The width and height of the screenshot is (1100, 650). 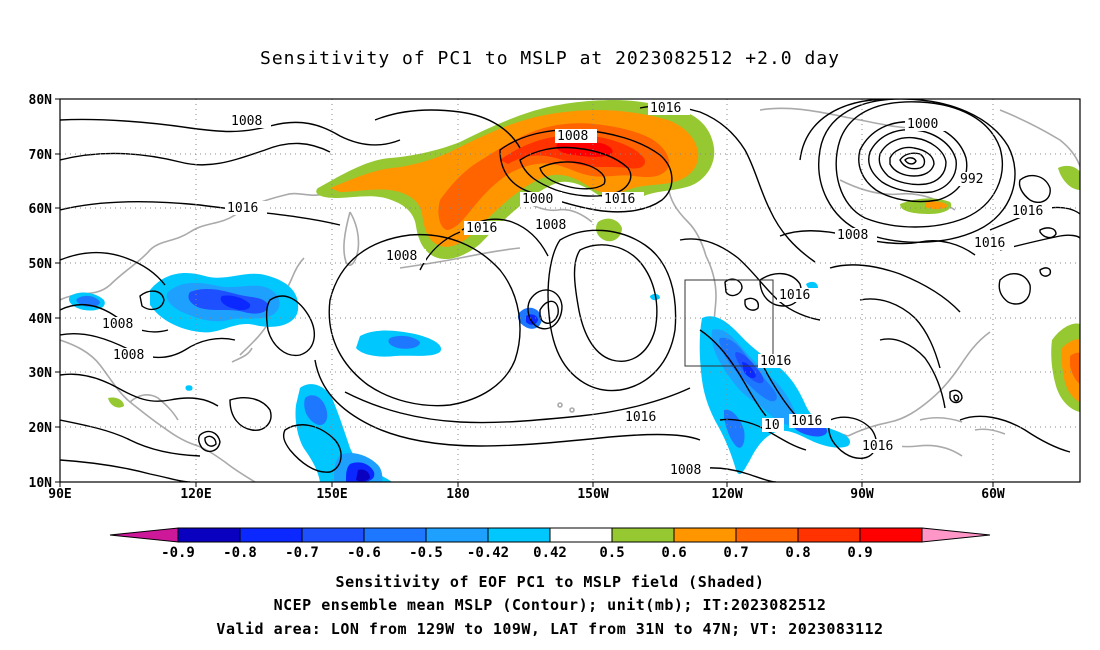 I want to click on lon-label: 150W, so click(x=592, y=494).